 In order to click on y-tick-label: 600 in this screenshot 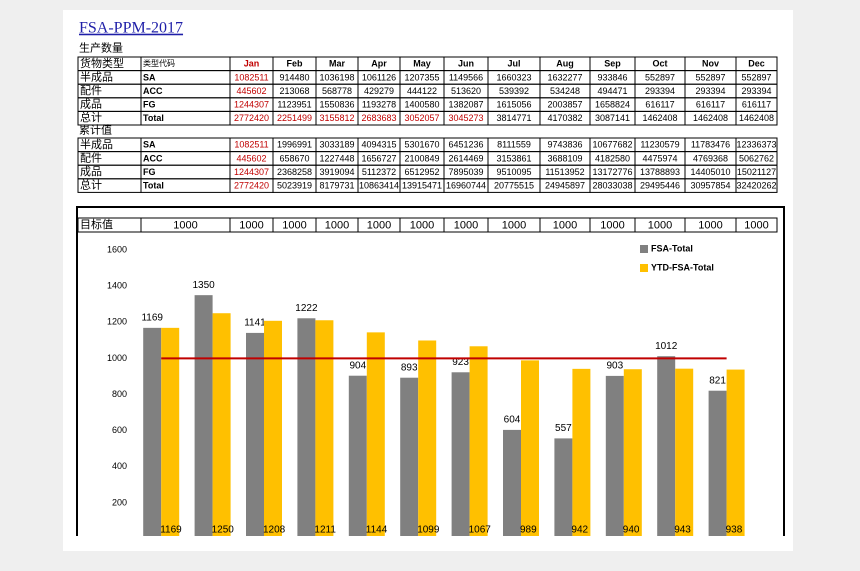, I will do `click(119, 430)`.